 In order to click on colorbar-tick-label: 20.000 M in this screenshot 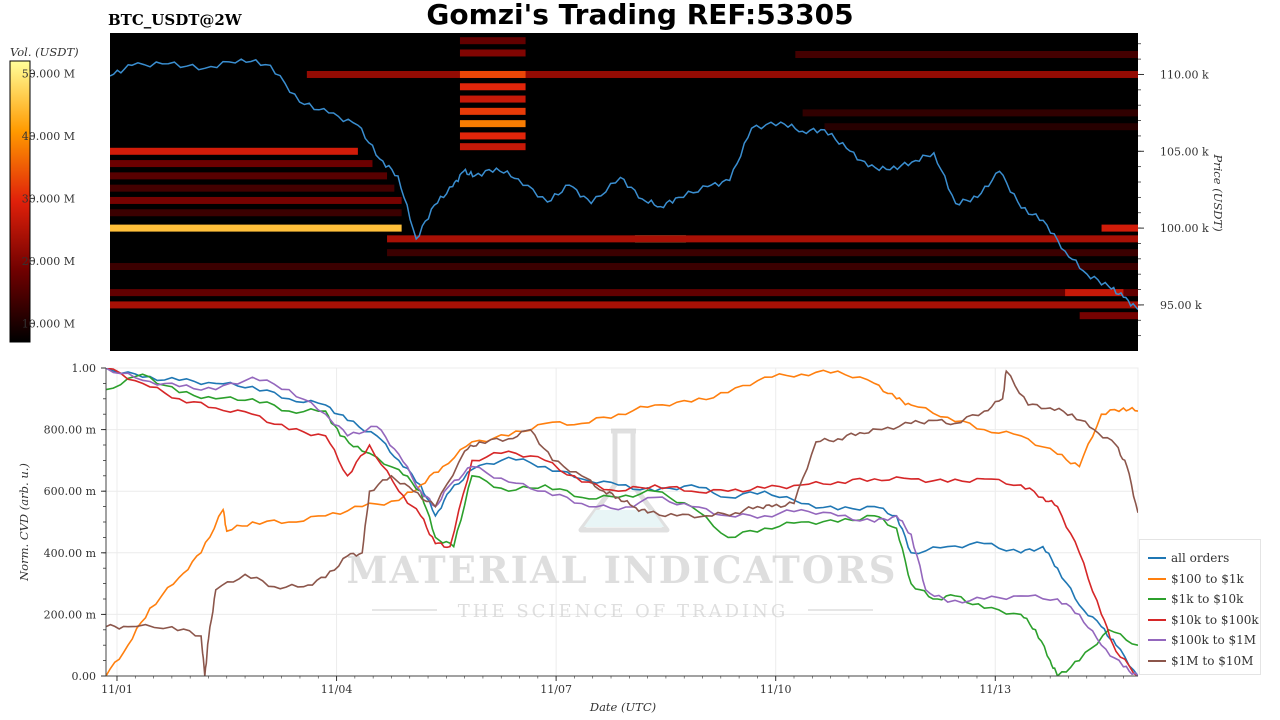, I will do `click(48, 261)`.